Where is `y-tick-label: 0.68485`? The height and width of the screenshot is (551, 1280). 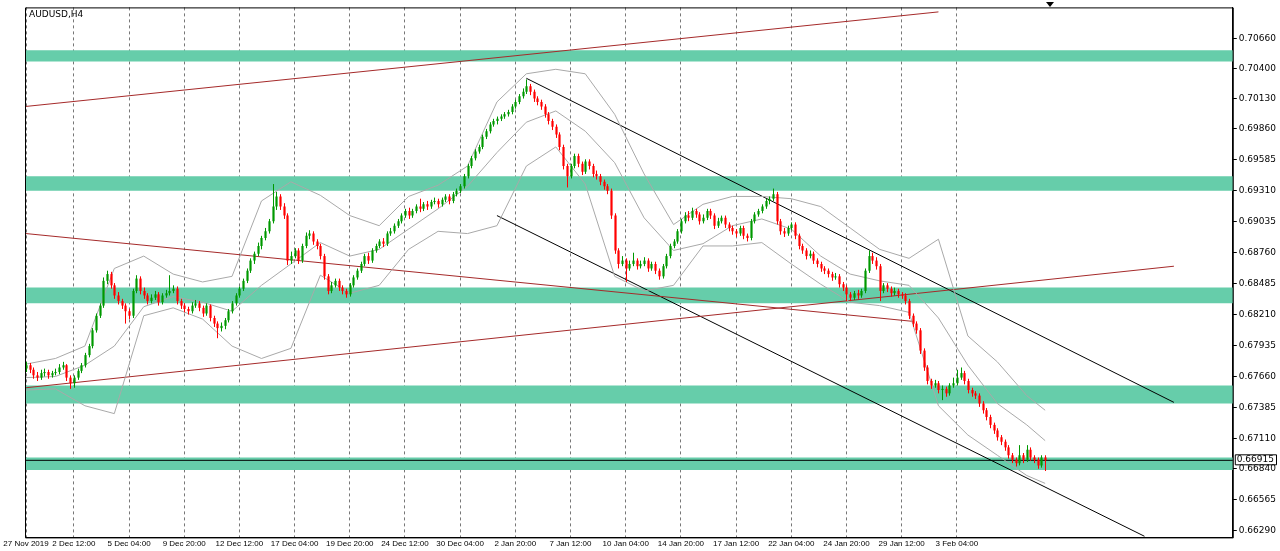
y-tick-label: 0.68485 is located at coordinates (1257, 283).